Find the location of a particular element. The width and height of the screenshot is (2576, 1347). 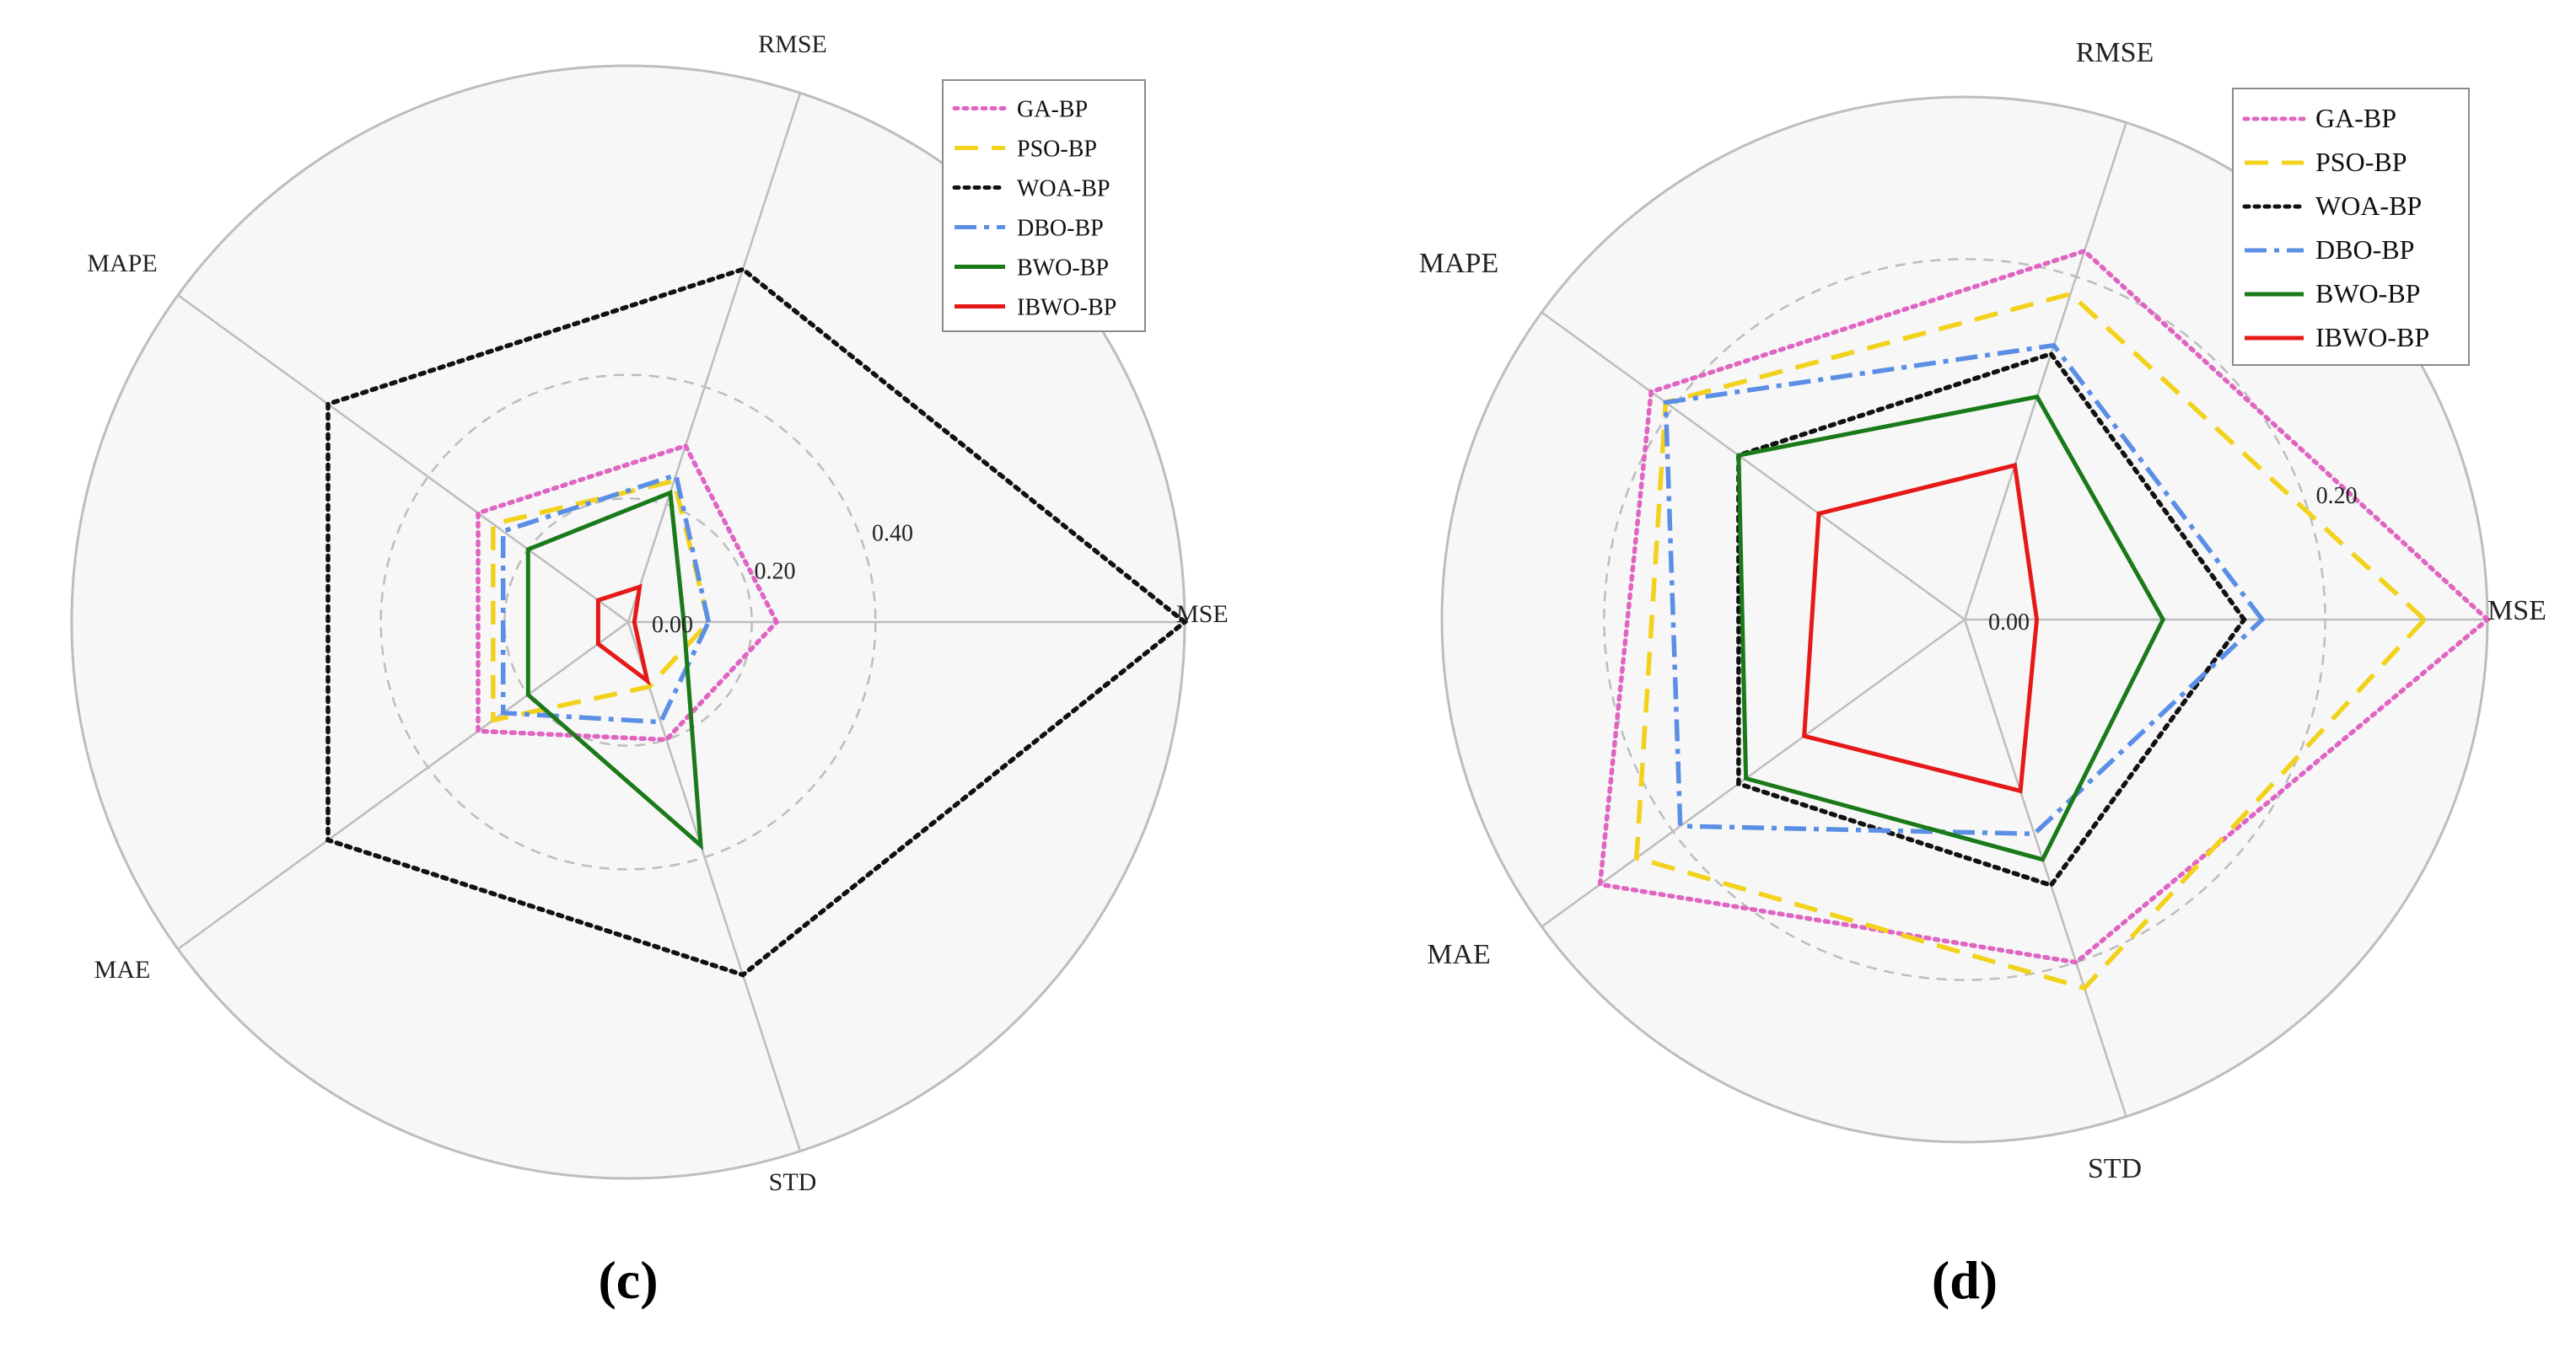

axis-label-d-mape: MAPE is located at coordinates (1458, 263).